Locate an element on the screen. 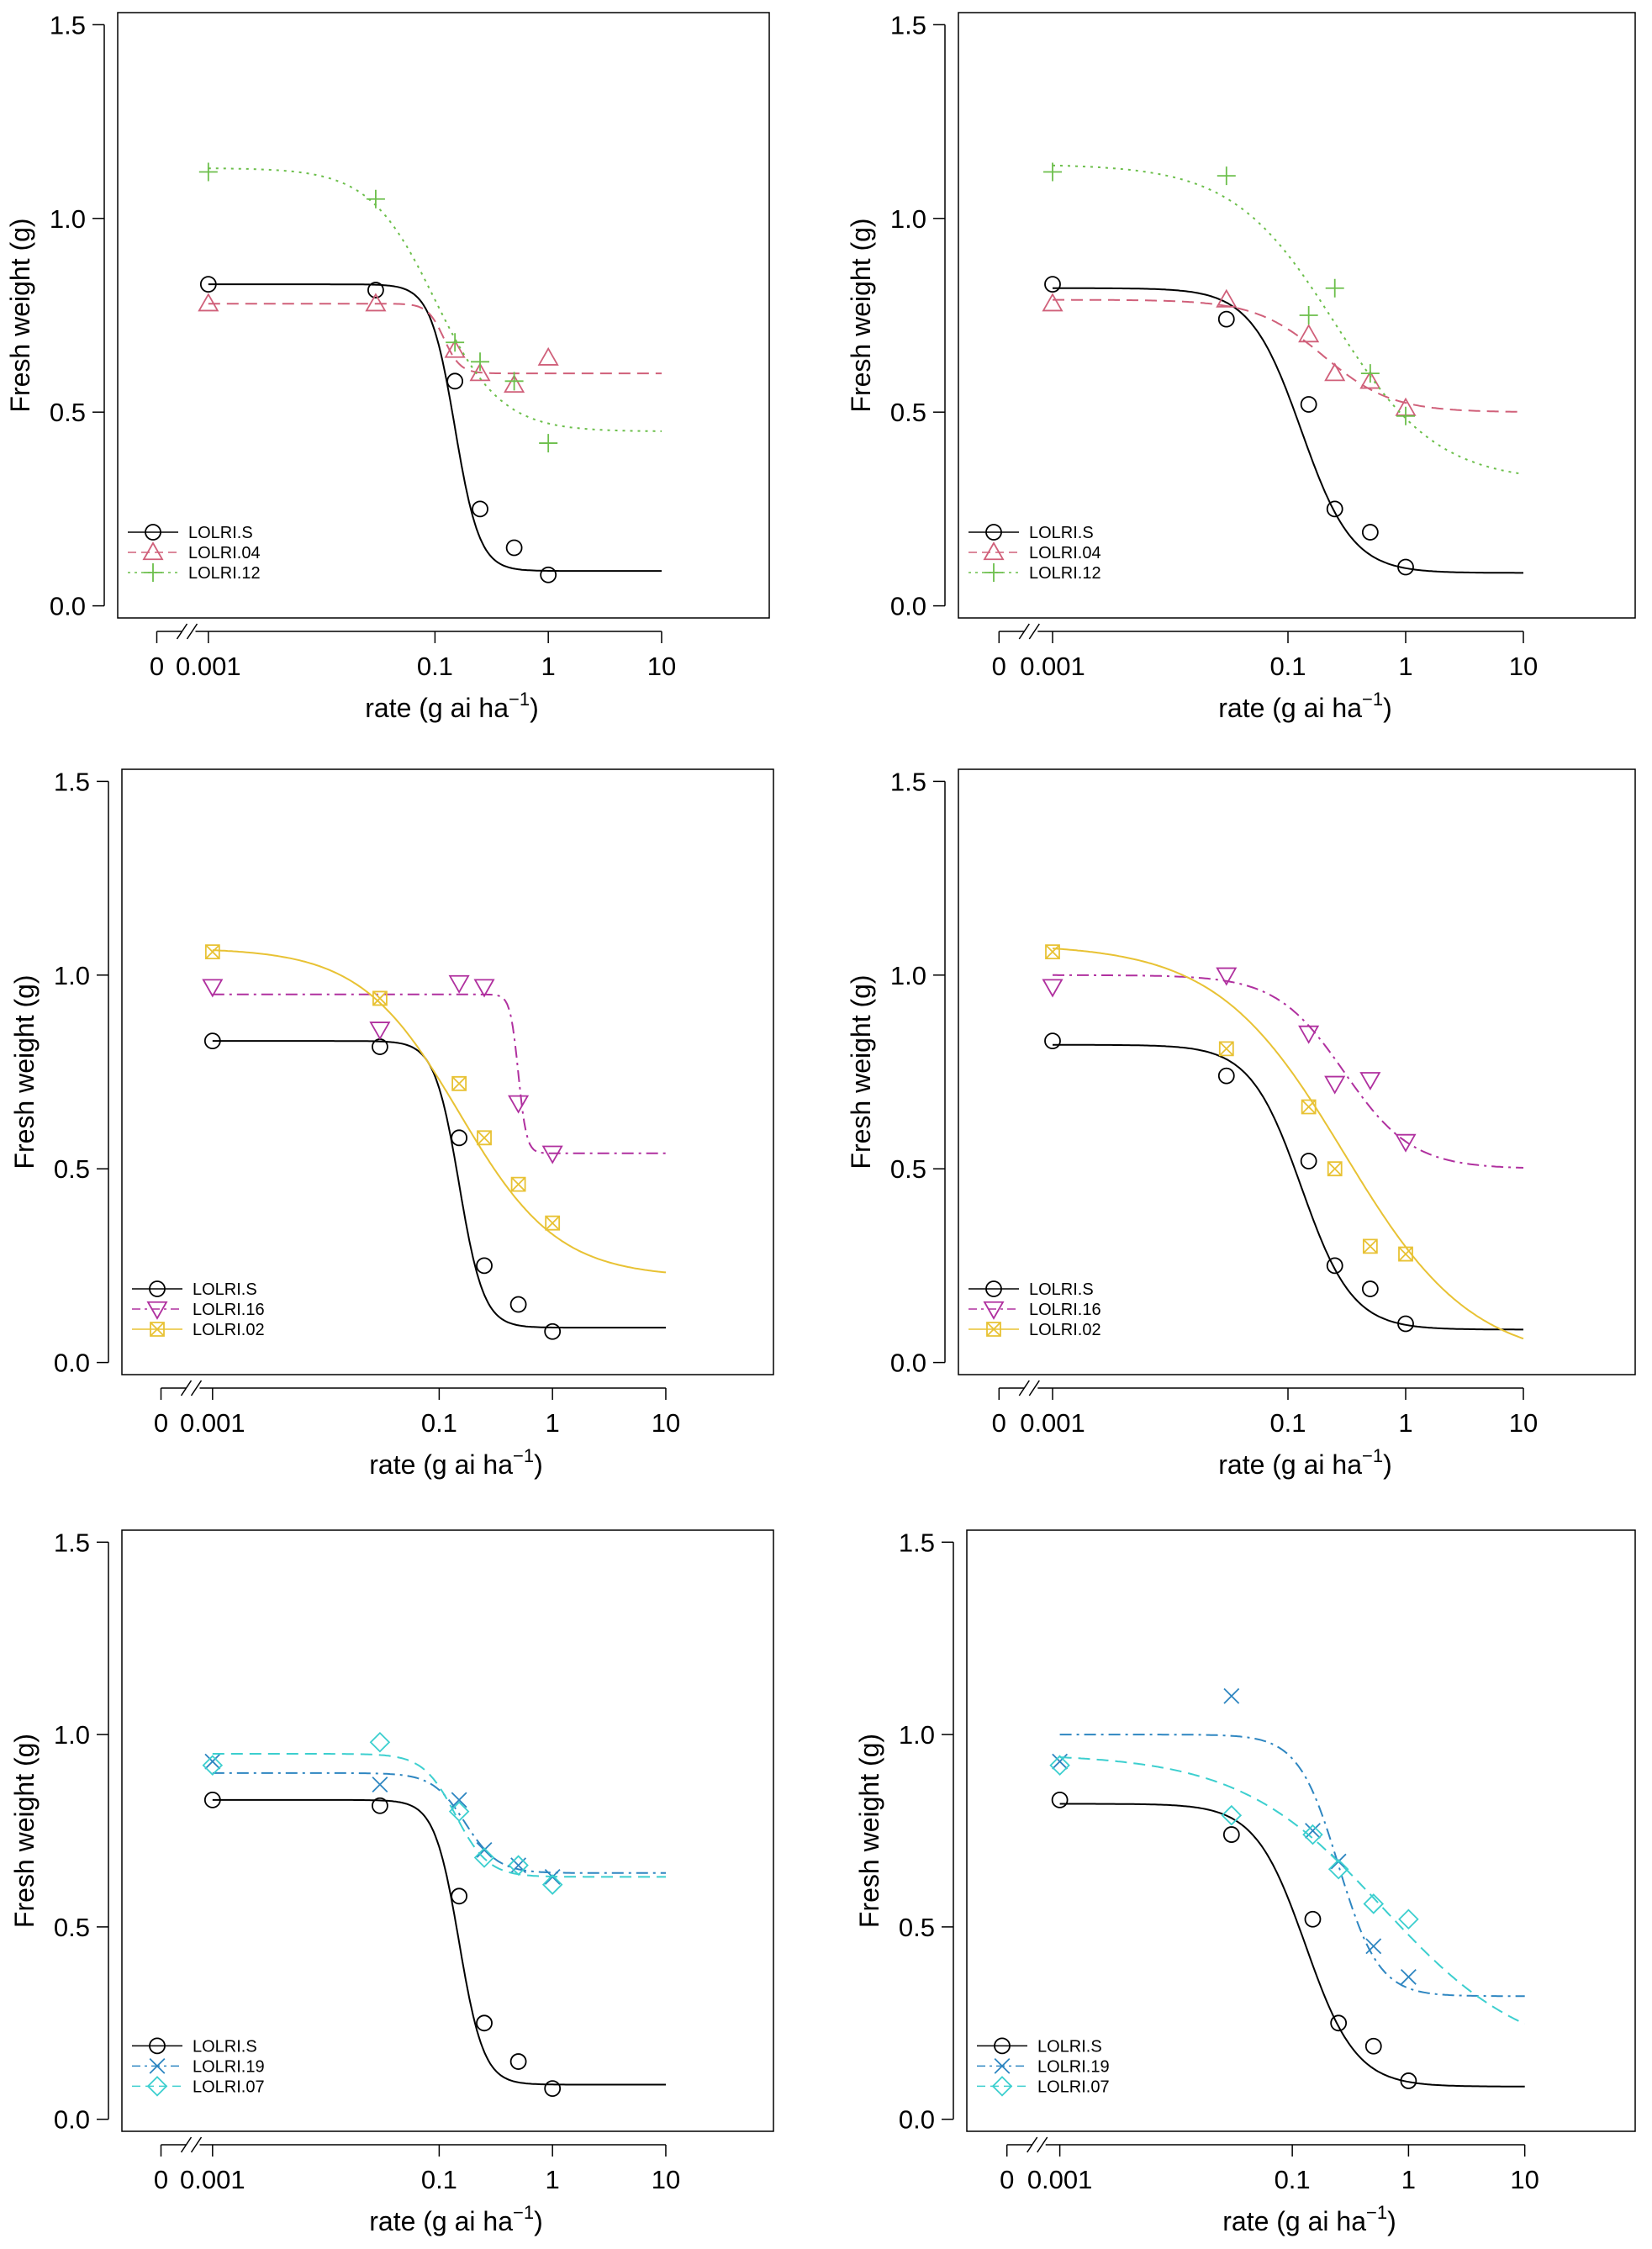 This screenshot has width=1652, height=2249. series-LOLRI.19 is located at coordinates (435, 1819).